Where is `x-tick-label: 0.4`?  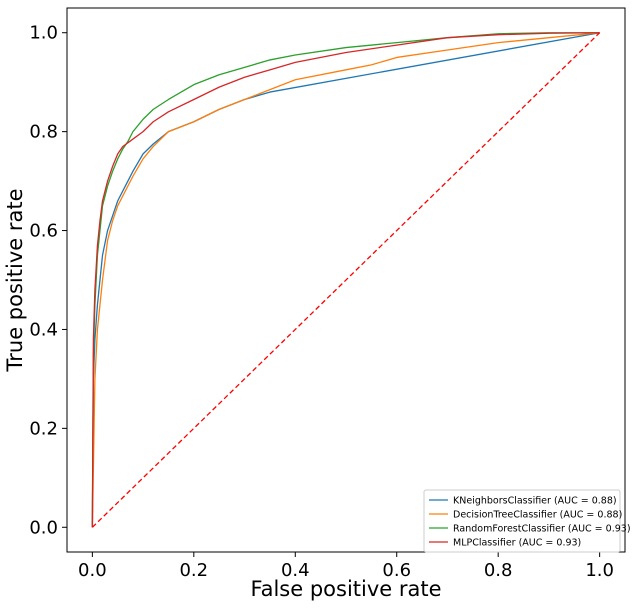 x-tick-label: 0.4 is located at coordinates (295, 570).